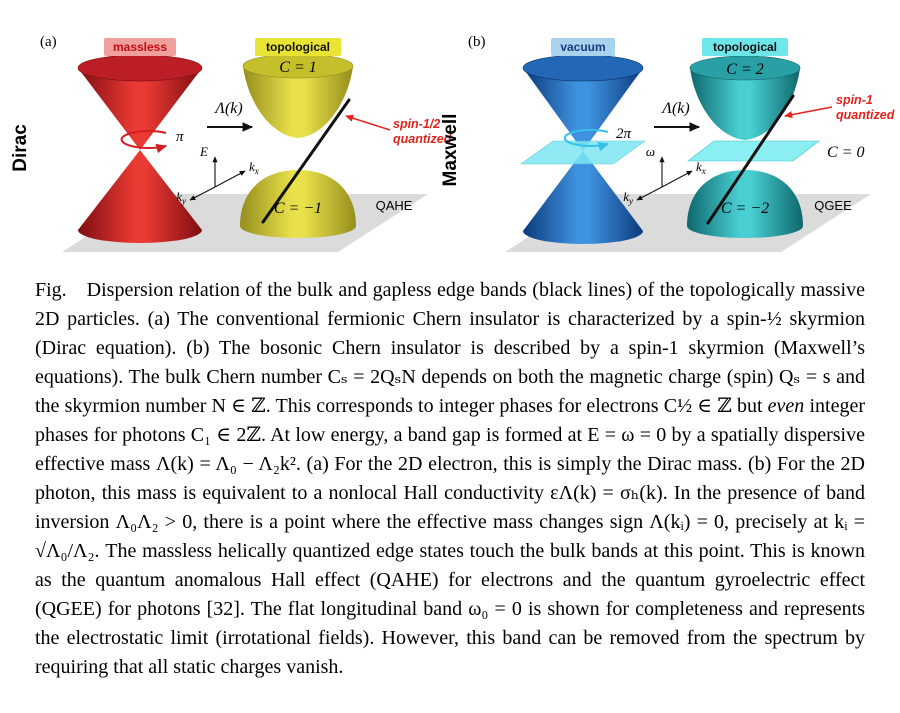 The image size is (900, 713). Describe the element at coordinates (650, 151) in the screenshot. I see `axis-omega-label: ω` at that location.